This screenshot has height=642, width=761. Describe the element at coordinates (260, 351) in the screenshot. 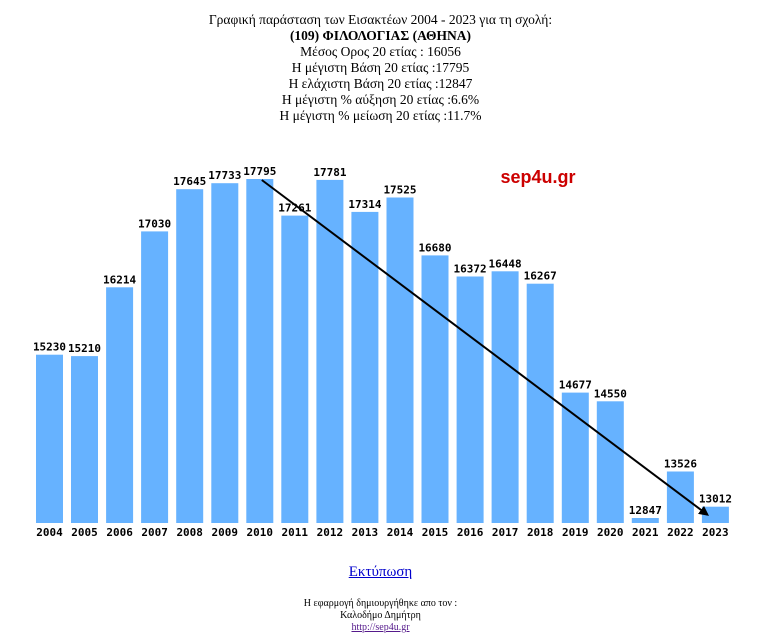

I see `bar-2010` at that location.